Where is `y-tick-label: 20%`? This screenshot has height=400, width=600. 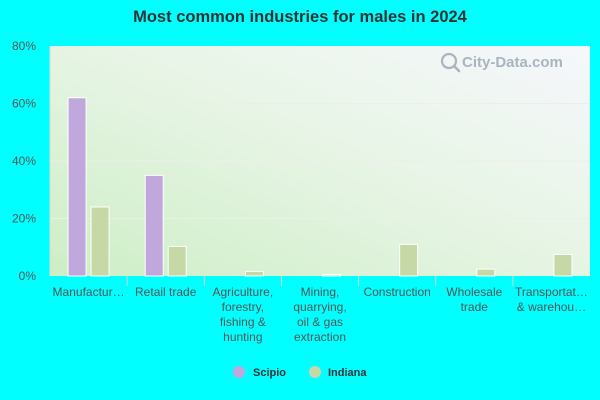
y-tick-label: 20% is located at coordinates (24, 219).